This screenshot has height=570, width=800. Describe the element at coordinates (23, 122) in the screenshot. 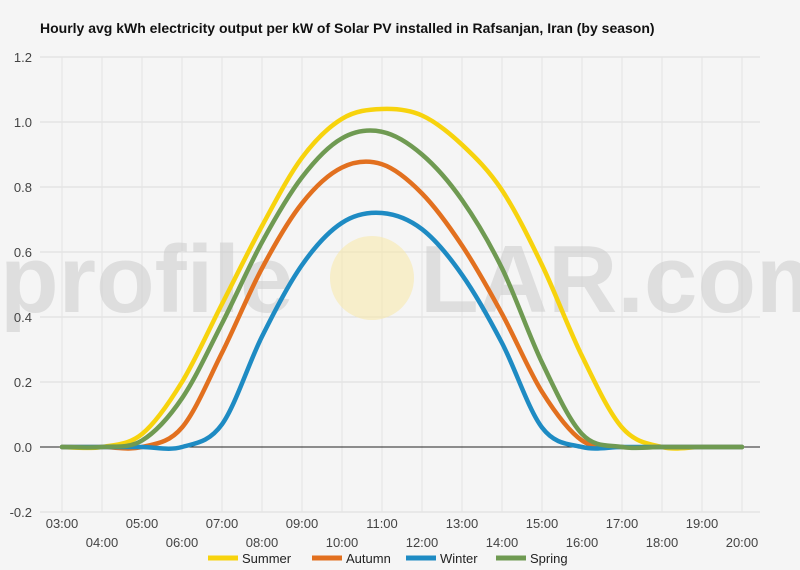

I see `y-tick-label: 1.0` at that location.